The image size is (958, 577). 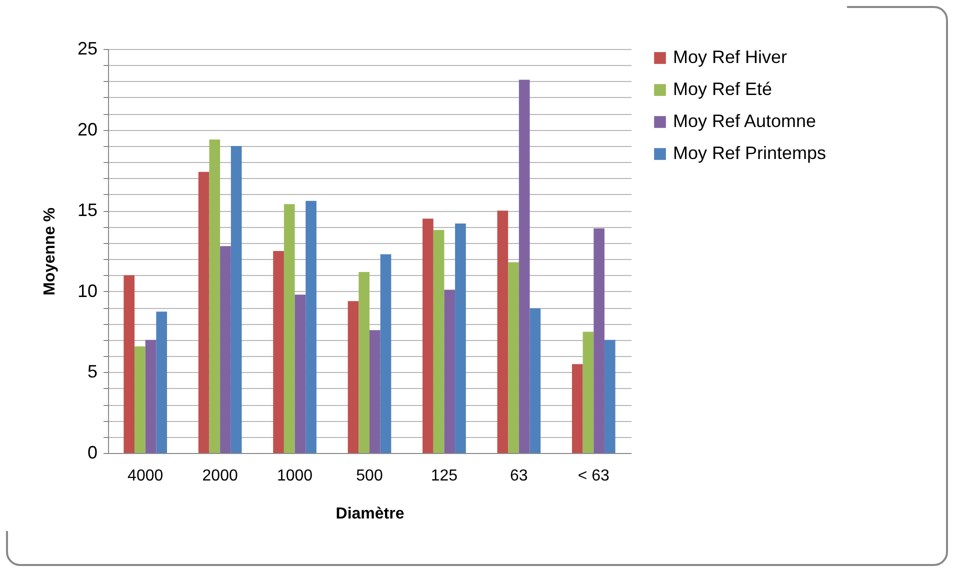 What do you see at coordinates (87, 290) in the screenshot?
I see `y-tick-label: 10` at bounding box center [87, 290].